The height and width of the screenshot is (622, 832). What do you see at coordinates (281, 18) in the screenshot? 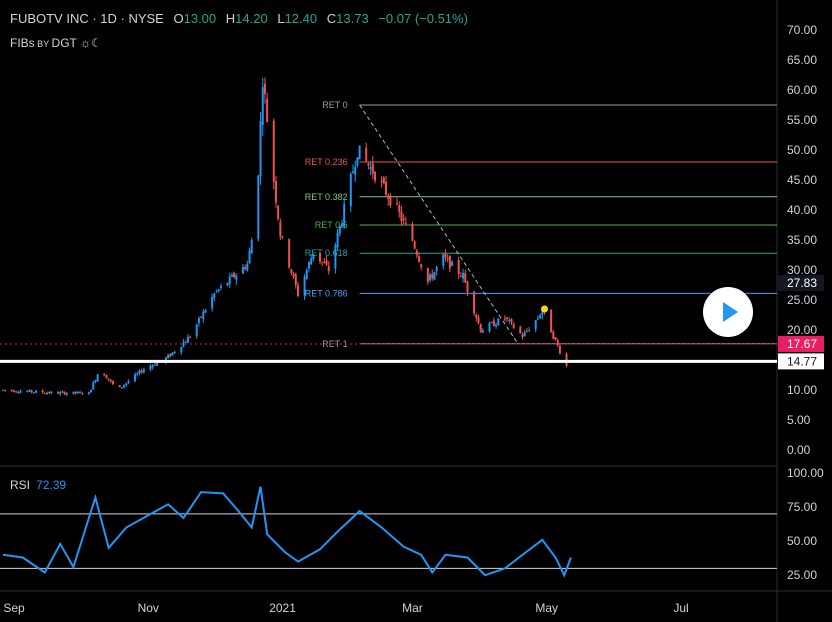
I see `low-label: L` at bounding box center [281, 18].